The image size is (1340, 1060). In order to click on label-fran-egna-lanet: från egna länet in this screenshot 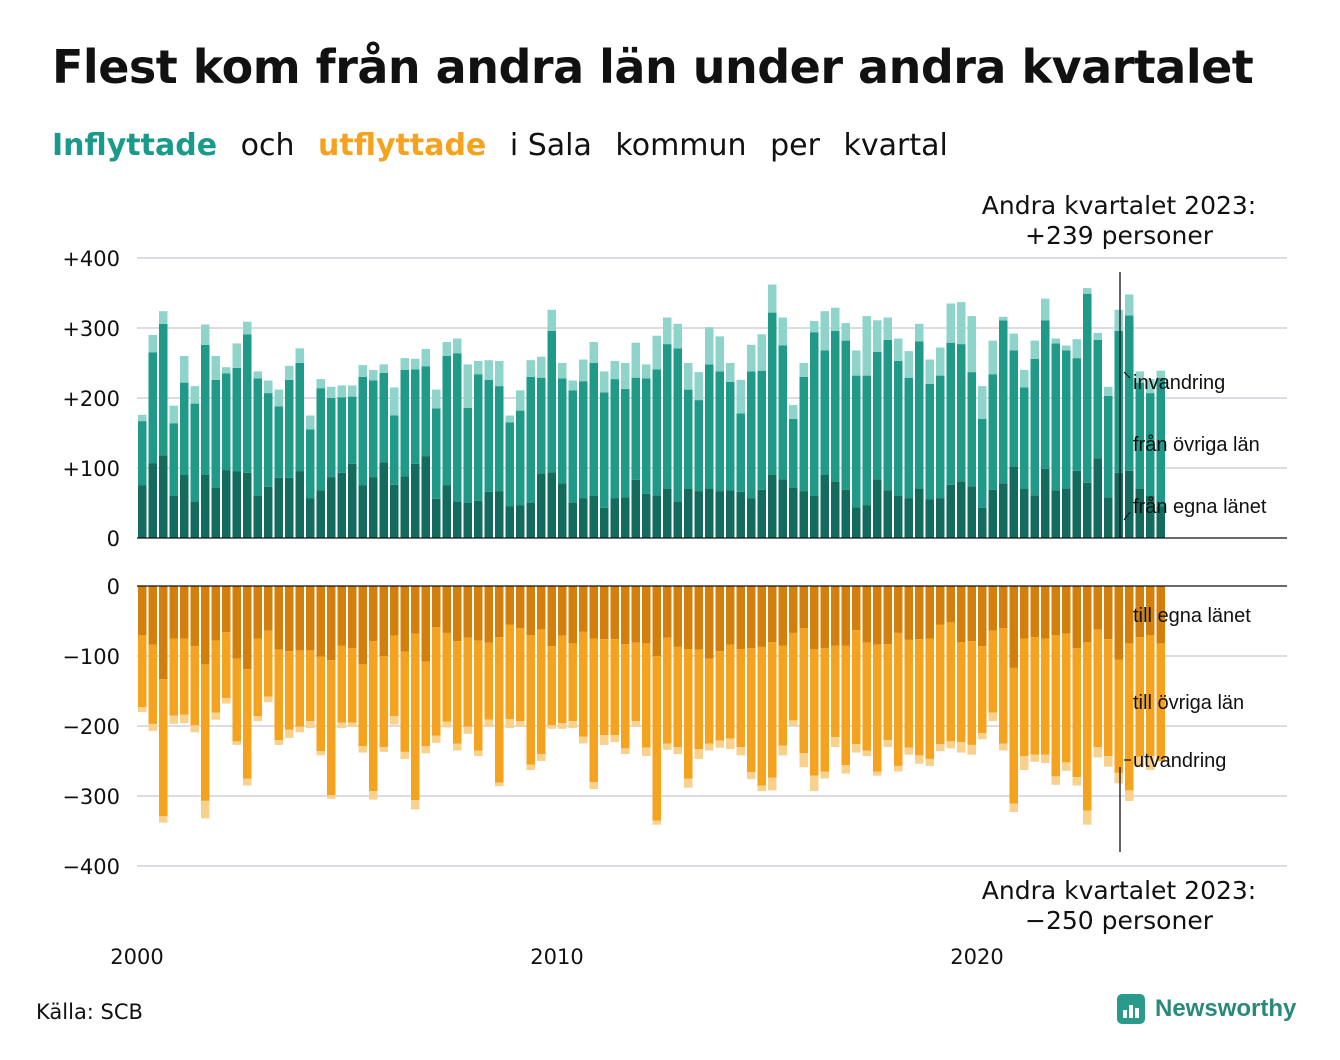, I will do `click(1200, 507)`.